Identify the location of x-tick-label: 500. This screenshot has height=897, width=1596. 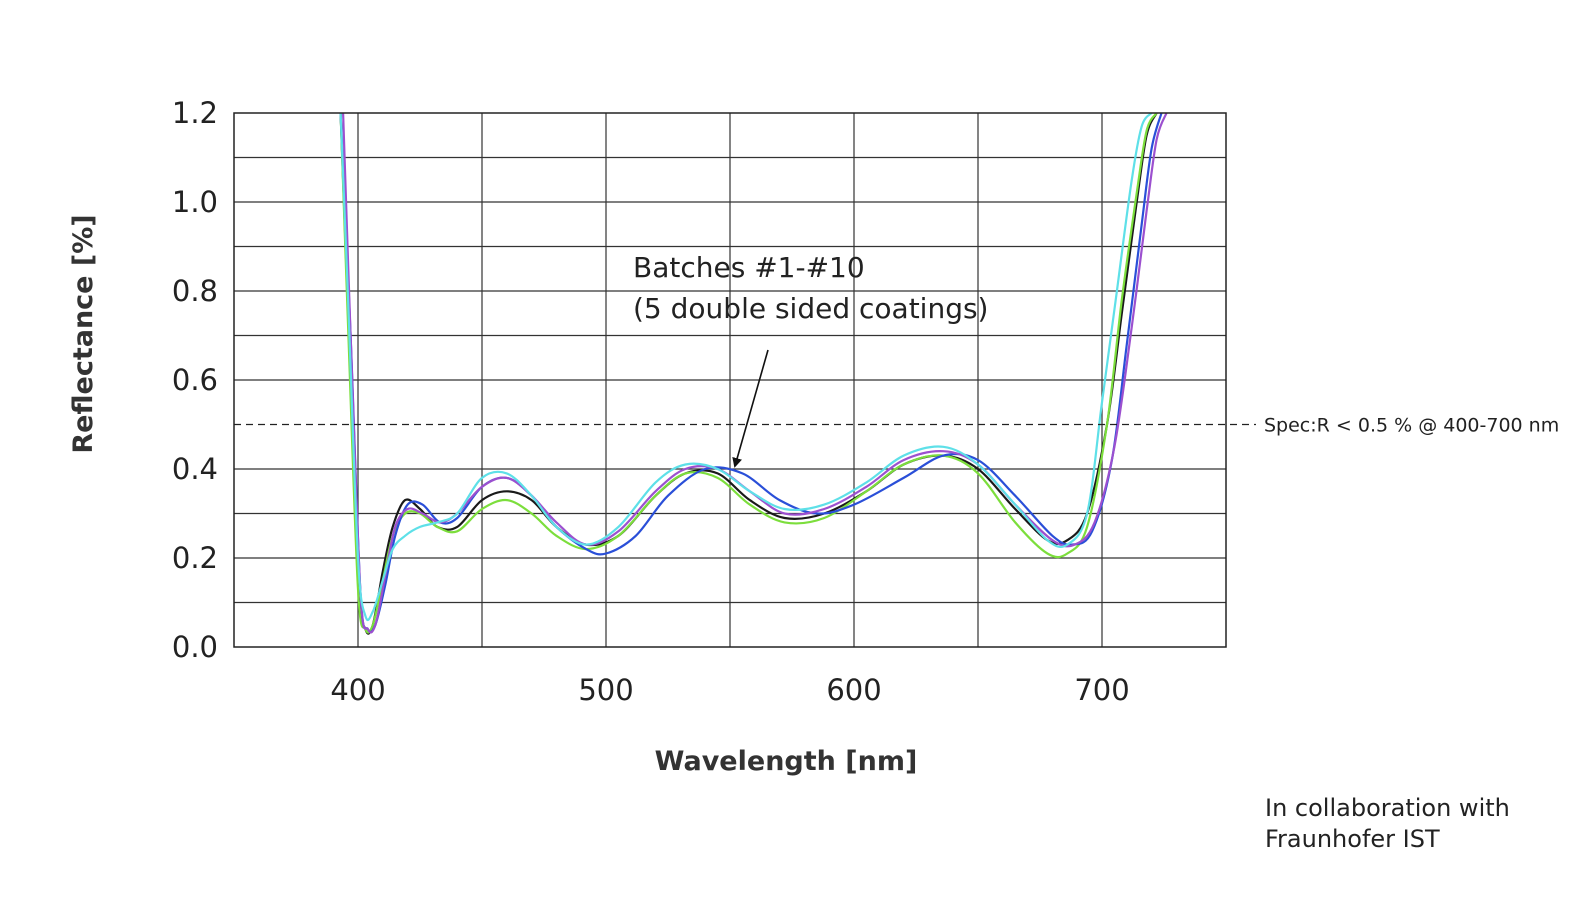
(605, 690).